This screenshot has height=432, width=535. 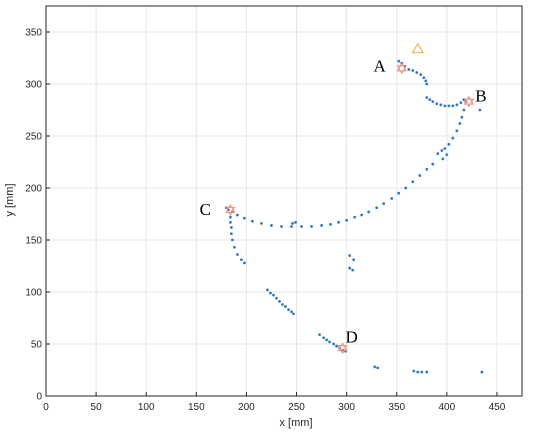 I want to click on x-tick-label: 300, so click(x=346, y=407).